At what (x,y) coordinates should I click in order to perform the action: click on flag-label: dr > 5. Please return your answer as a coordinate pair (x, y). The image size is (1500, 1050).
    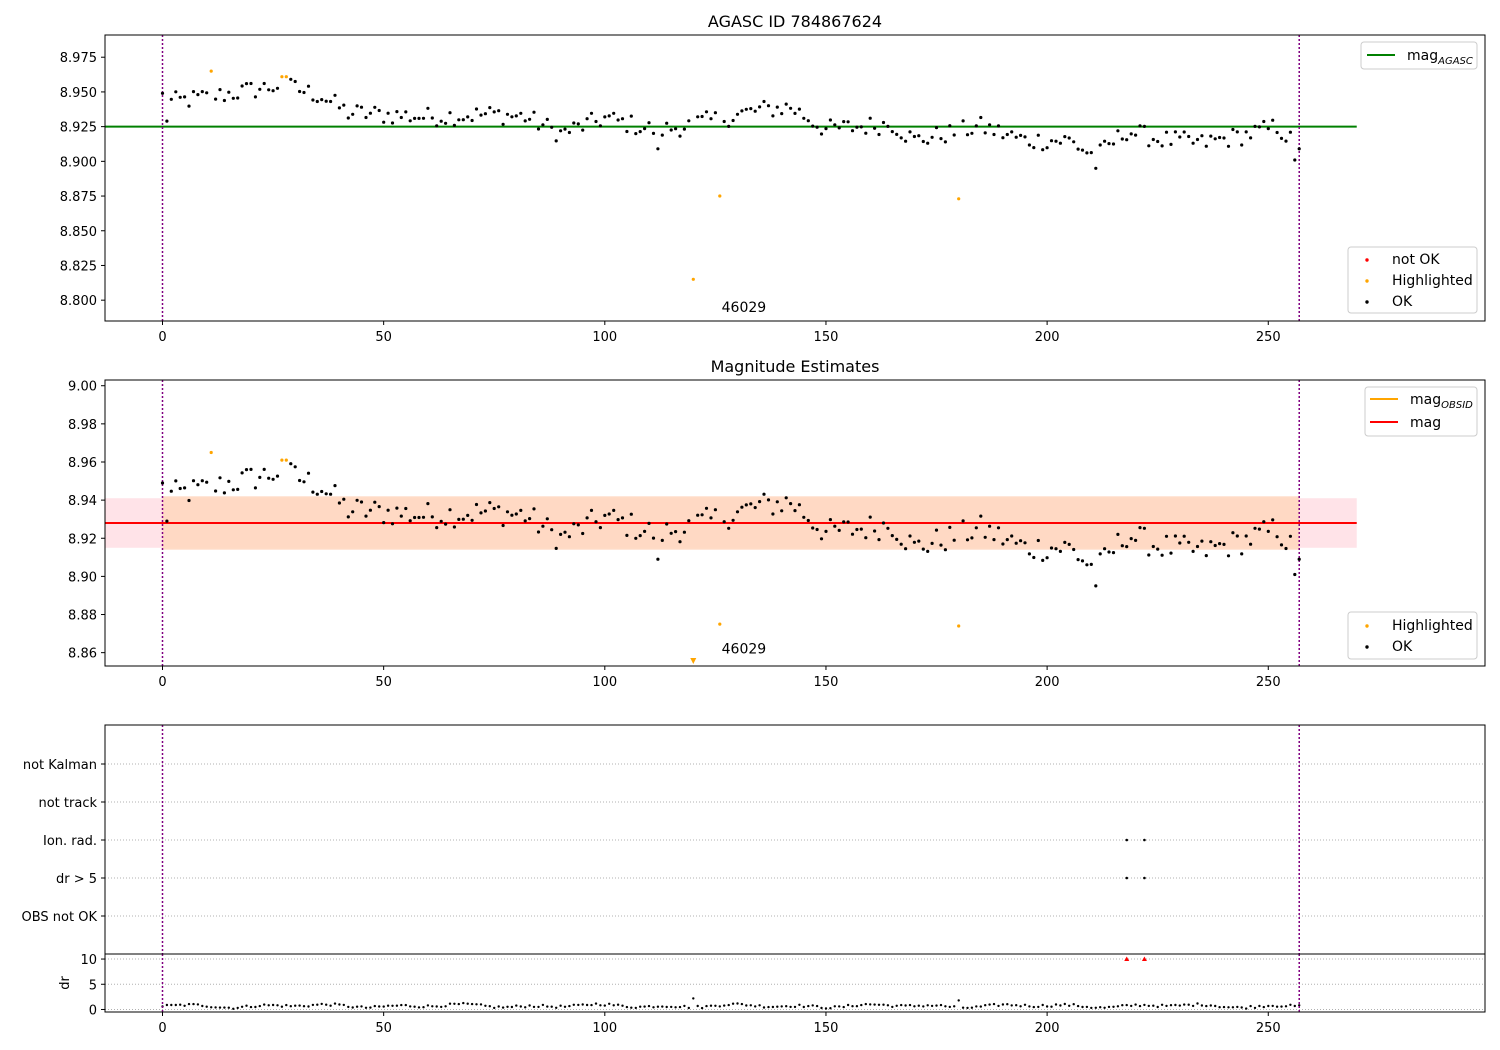
    Looking at the image, I should click on (76, 879).